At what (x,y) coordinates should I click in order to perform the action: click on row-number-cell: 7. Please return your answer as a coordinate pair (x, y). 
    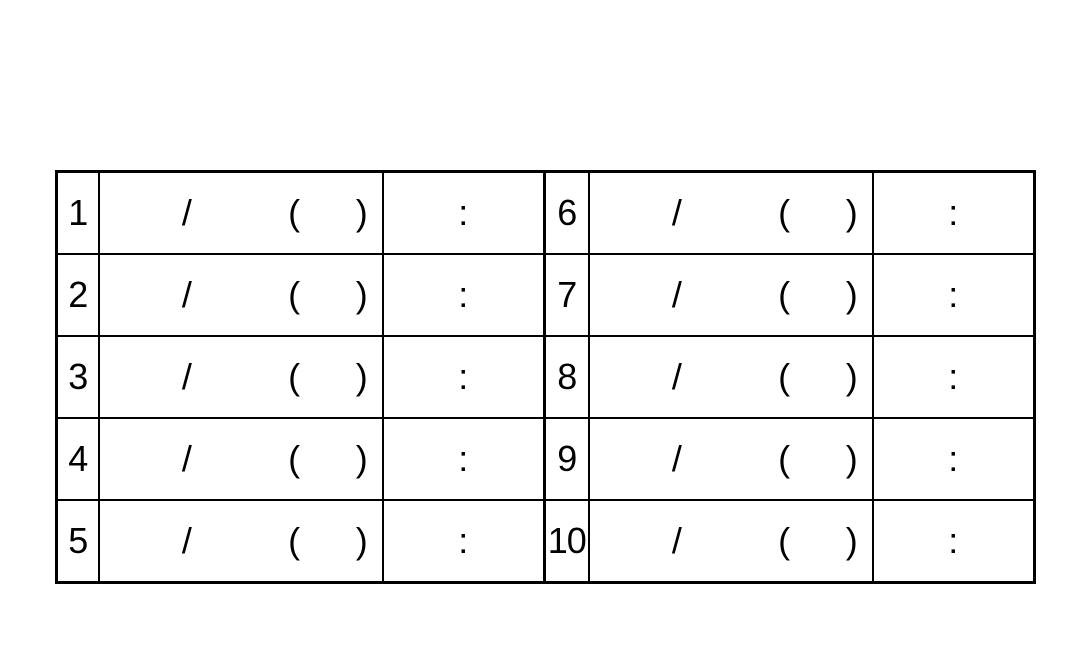
    Looking at the image, I should click on (566, 295).